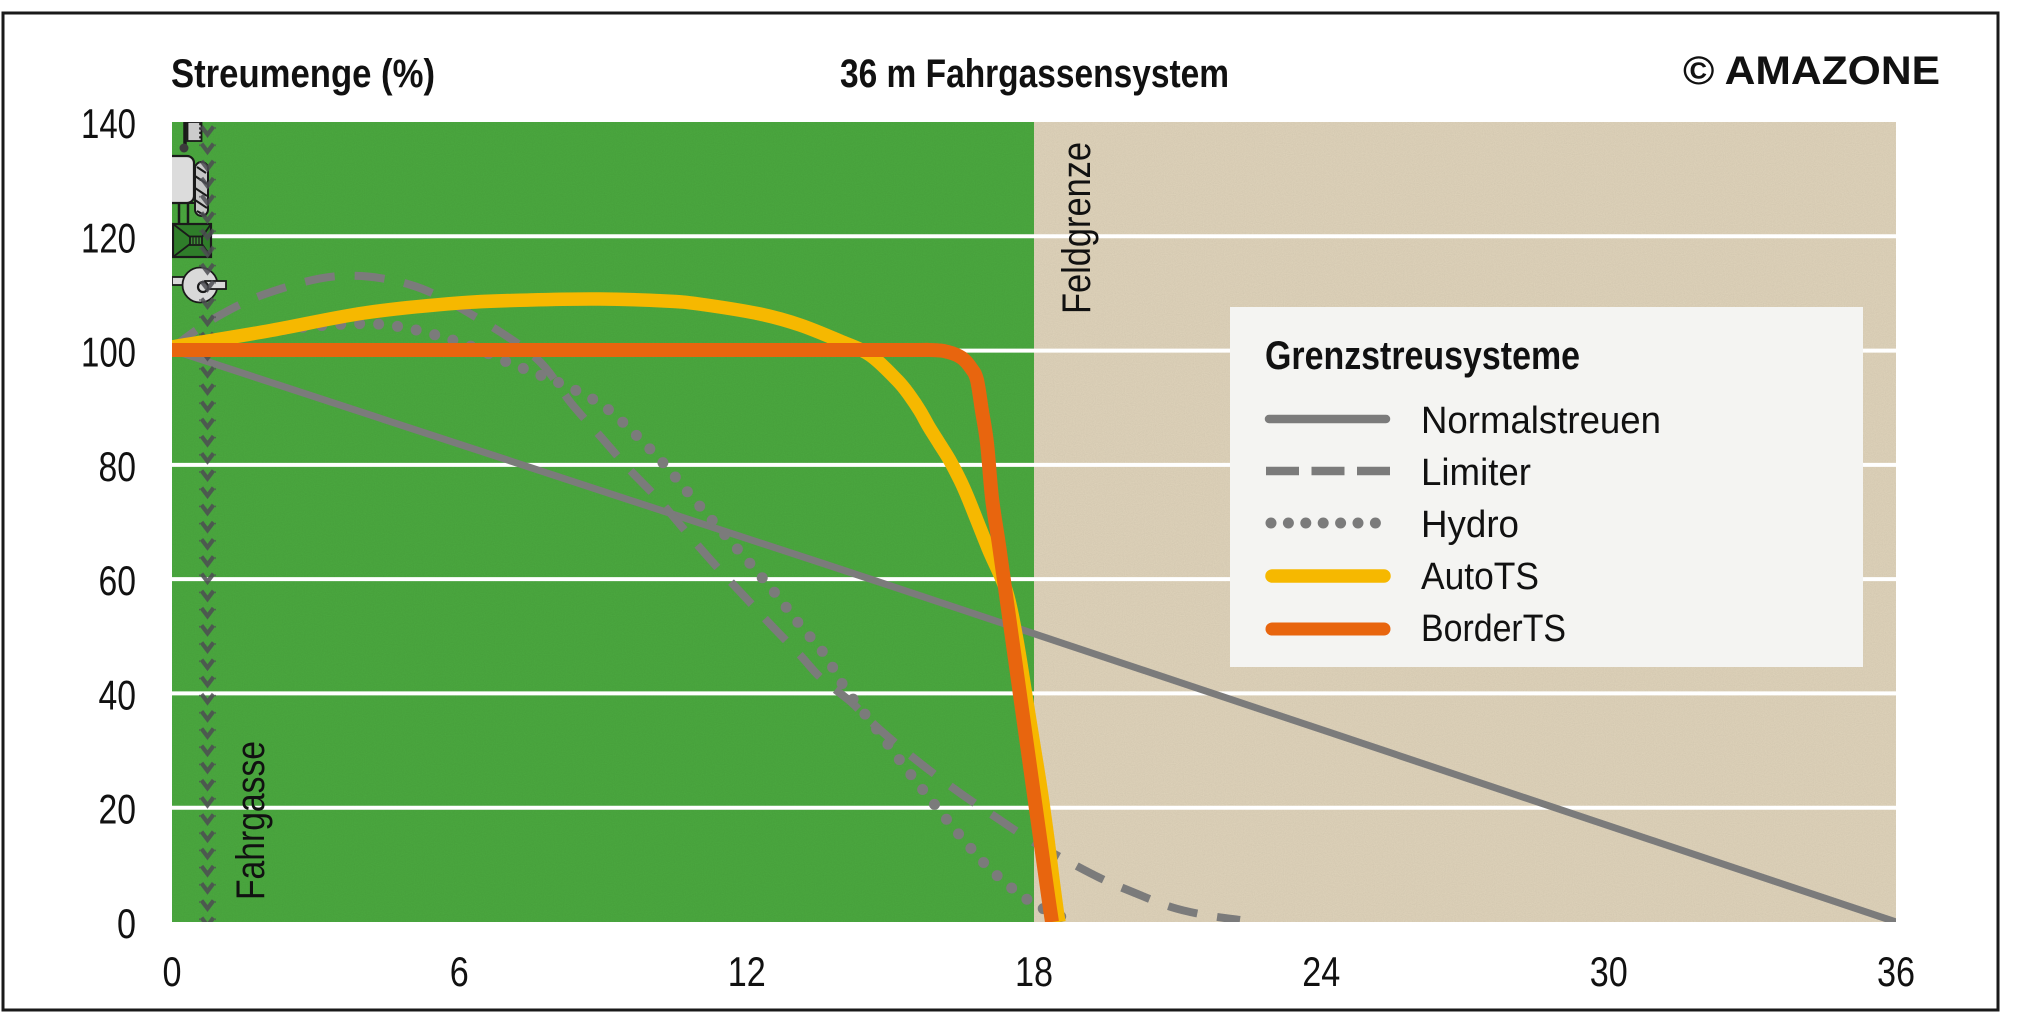 This screenshot has height=1015, width=2040. Describe the element at coordinates (1321, 971) in the screenshot. I see `svg-text: 24` at that location.